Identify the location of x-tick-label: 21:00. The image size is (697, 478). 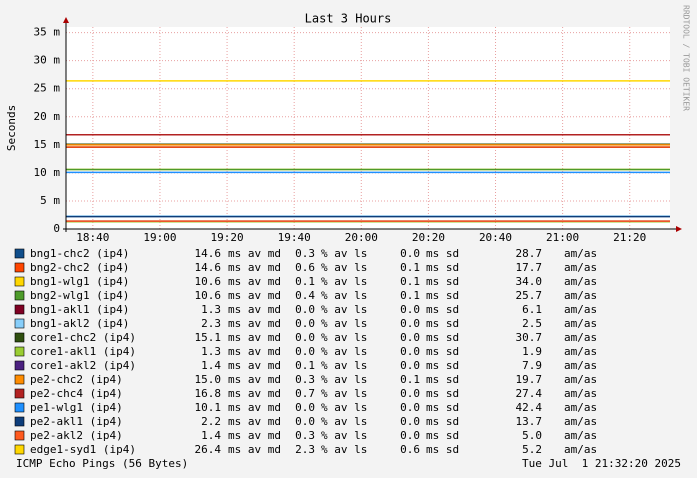
(562, 237).